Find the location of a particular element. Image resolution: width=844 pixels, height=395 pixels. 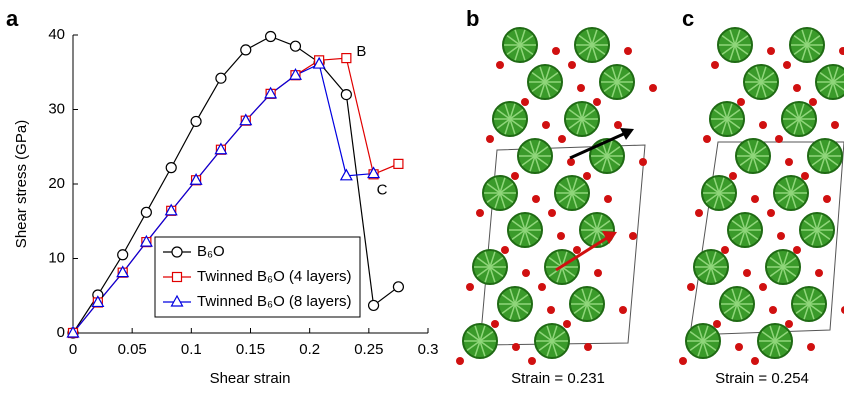

y-tick-label: 20 is located at coordinates (56, 183).